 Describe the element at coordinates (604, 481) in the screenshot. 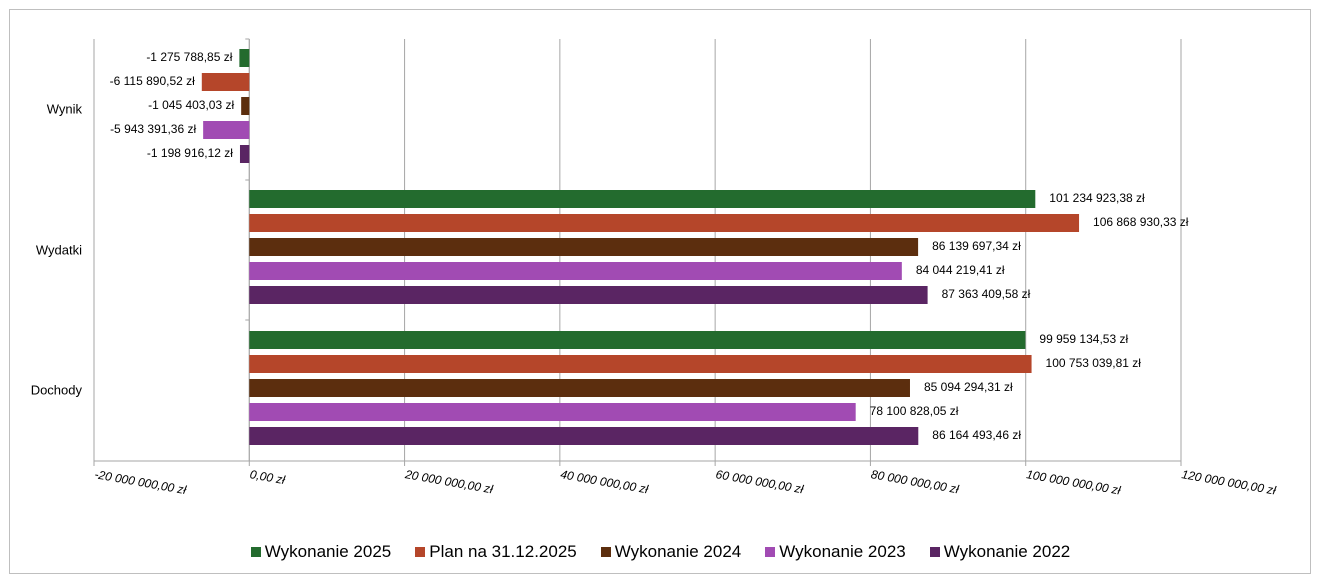

I see `x-tick-label: 40 000 000,00 zł` at that location.